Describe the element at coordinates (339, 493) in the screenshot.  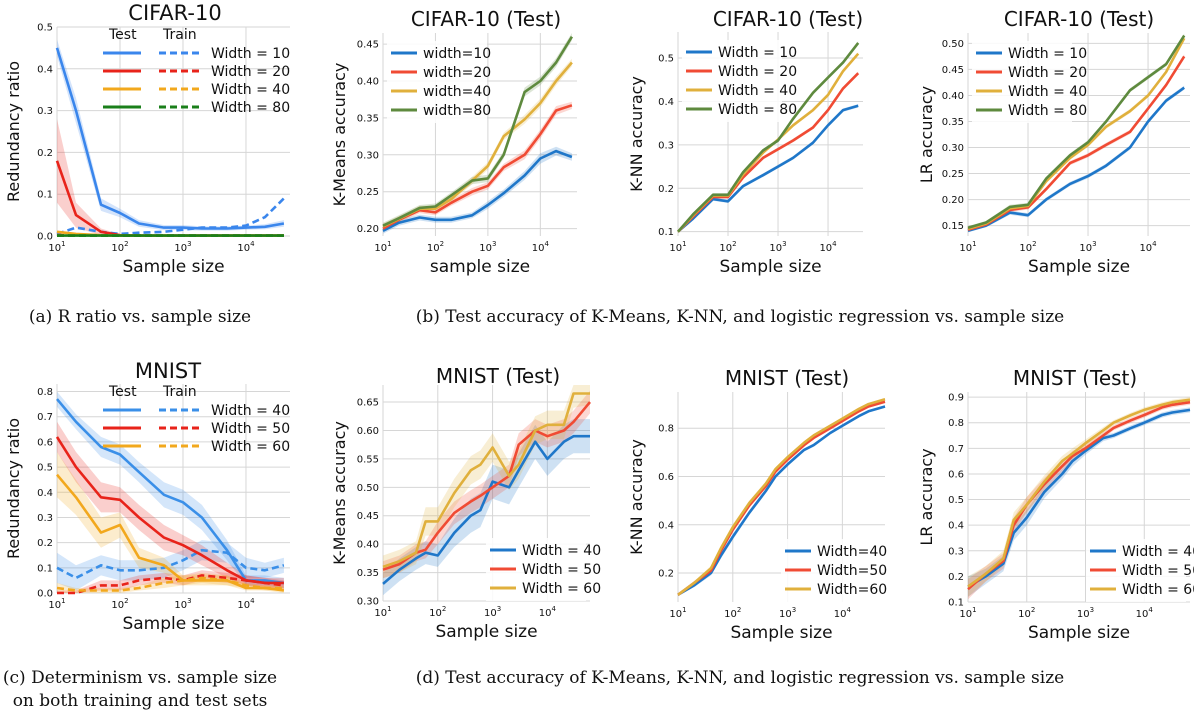
I see `y-axis-label: K-Means accuracy` at that location.